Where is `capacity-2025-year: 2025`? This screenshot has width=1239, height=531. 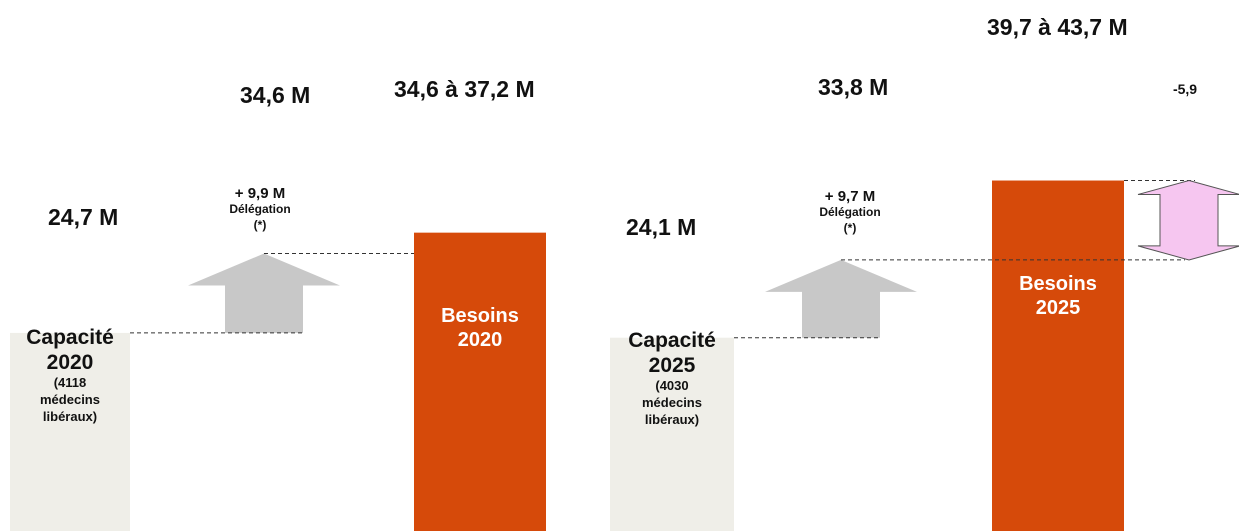 capacity-2025-year: 2025 is located at coordinates (672, 366).